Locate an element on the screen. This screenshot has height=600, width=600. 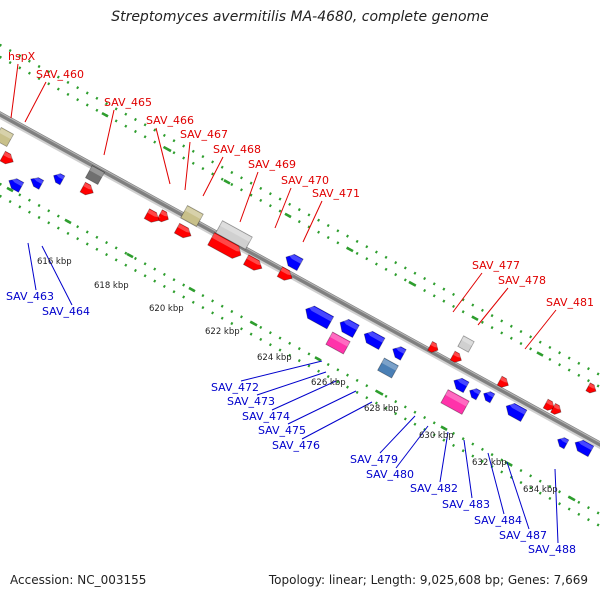
gene-label-bottom: SAV_480 is located at coordinates (390, 474).